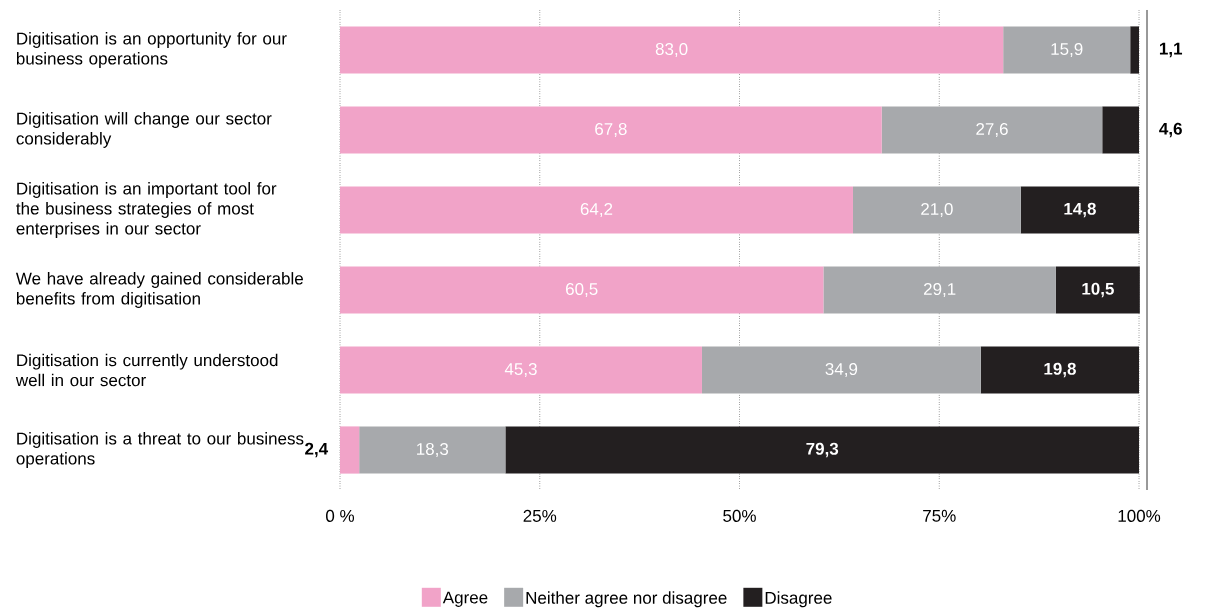  I want to click on data-label: 60,5, so click(582, 290).